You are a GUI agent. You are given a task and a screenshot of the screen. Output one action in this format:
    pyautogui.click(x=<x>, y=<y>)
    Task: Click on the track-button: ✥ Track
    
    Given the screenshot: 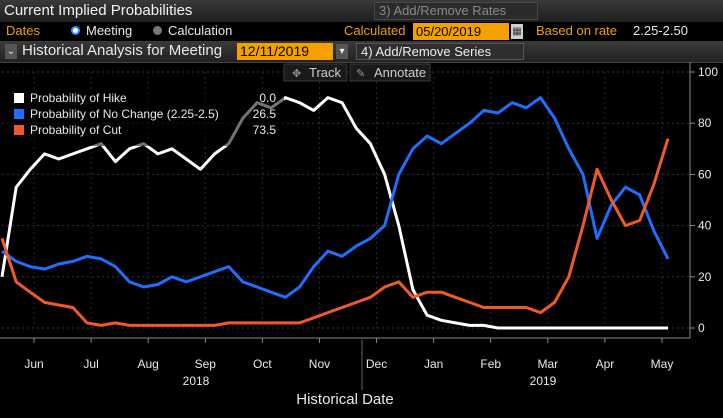 What is the action you would take?
    pyautogui.click(x=315, y=72)
    